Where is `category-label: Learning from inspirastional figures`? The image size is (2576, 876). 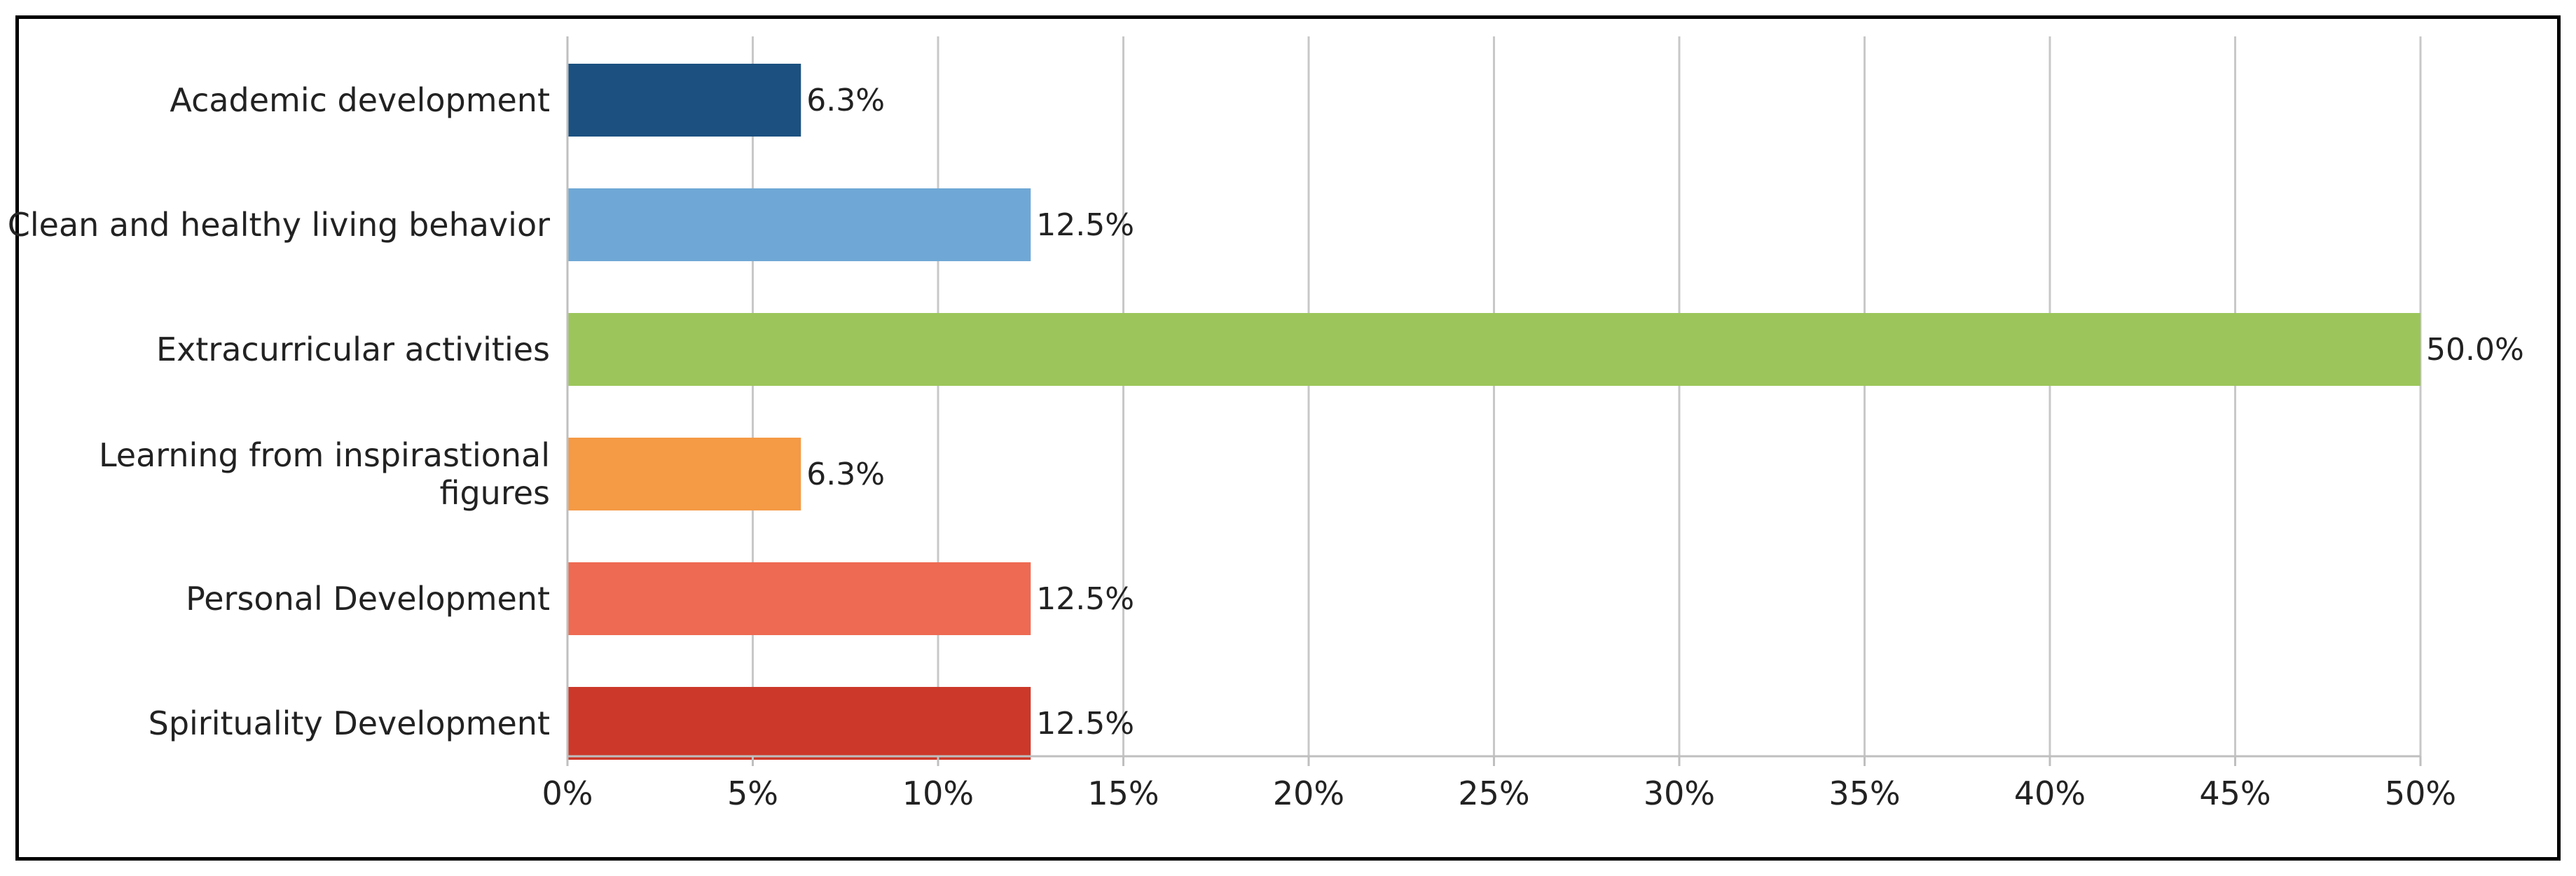 category-label: Learning from inspirastional figures is located at coordinates (324, 474).